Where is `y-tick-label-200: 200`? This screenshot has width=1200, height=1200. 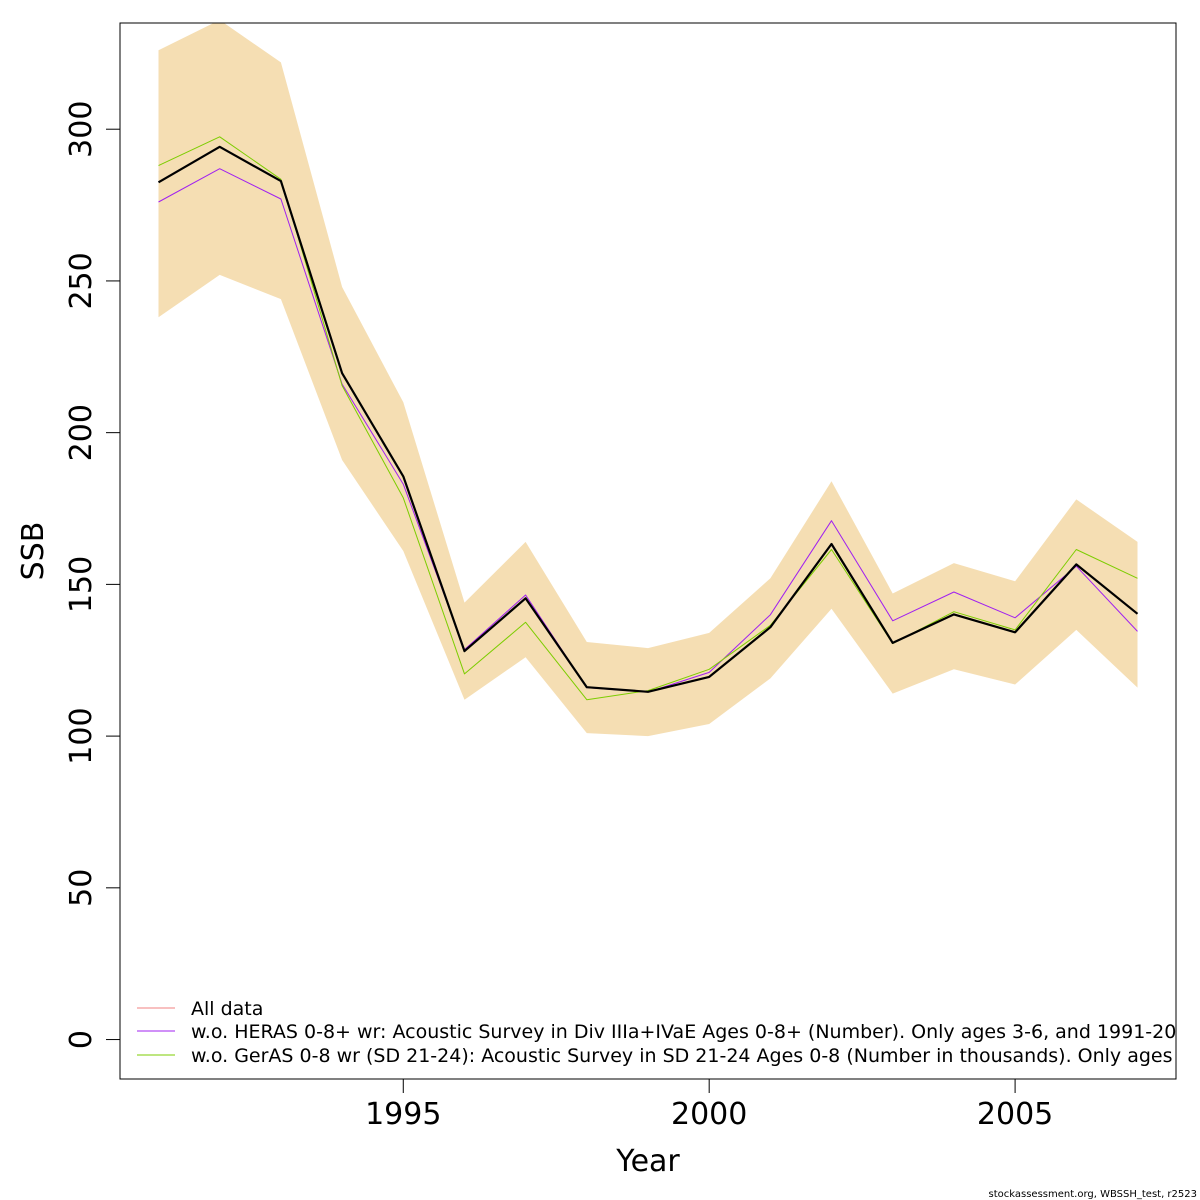 y-tick-label-200: 200 is located at coordinates (81, 432).